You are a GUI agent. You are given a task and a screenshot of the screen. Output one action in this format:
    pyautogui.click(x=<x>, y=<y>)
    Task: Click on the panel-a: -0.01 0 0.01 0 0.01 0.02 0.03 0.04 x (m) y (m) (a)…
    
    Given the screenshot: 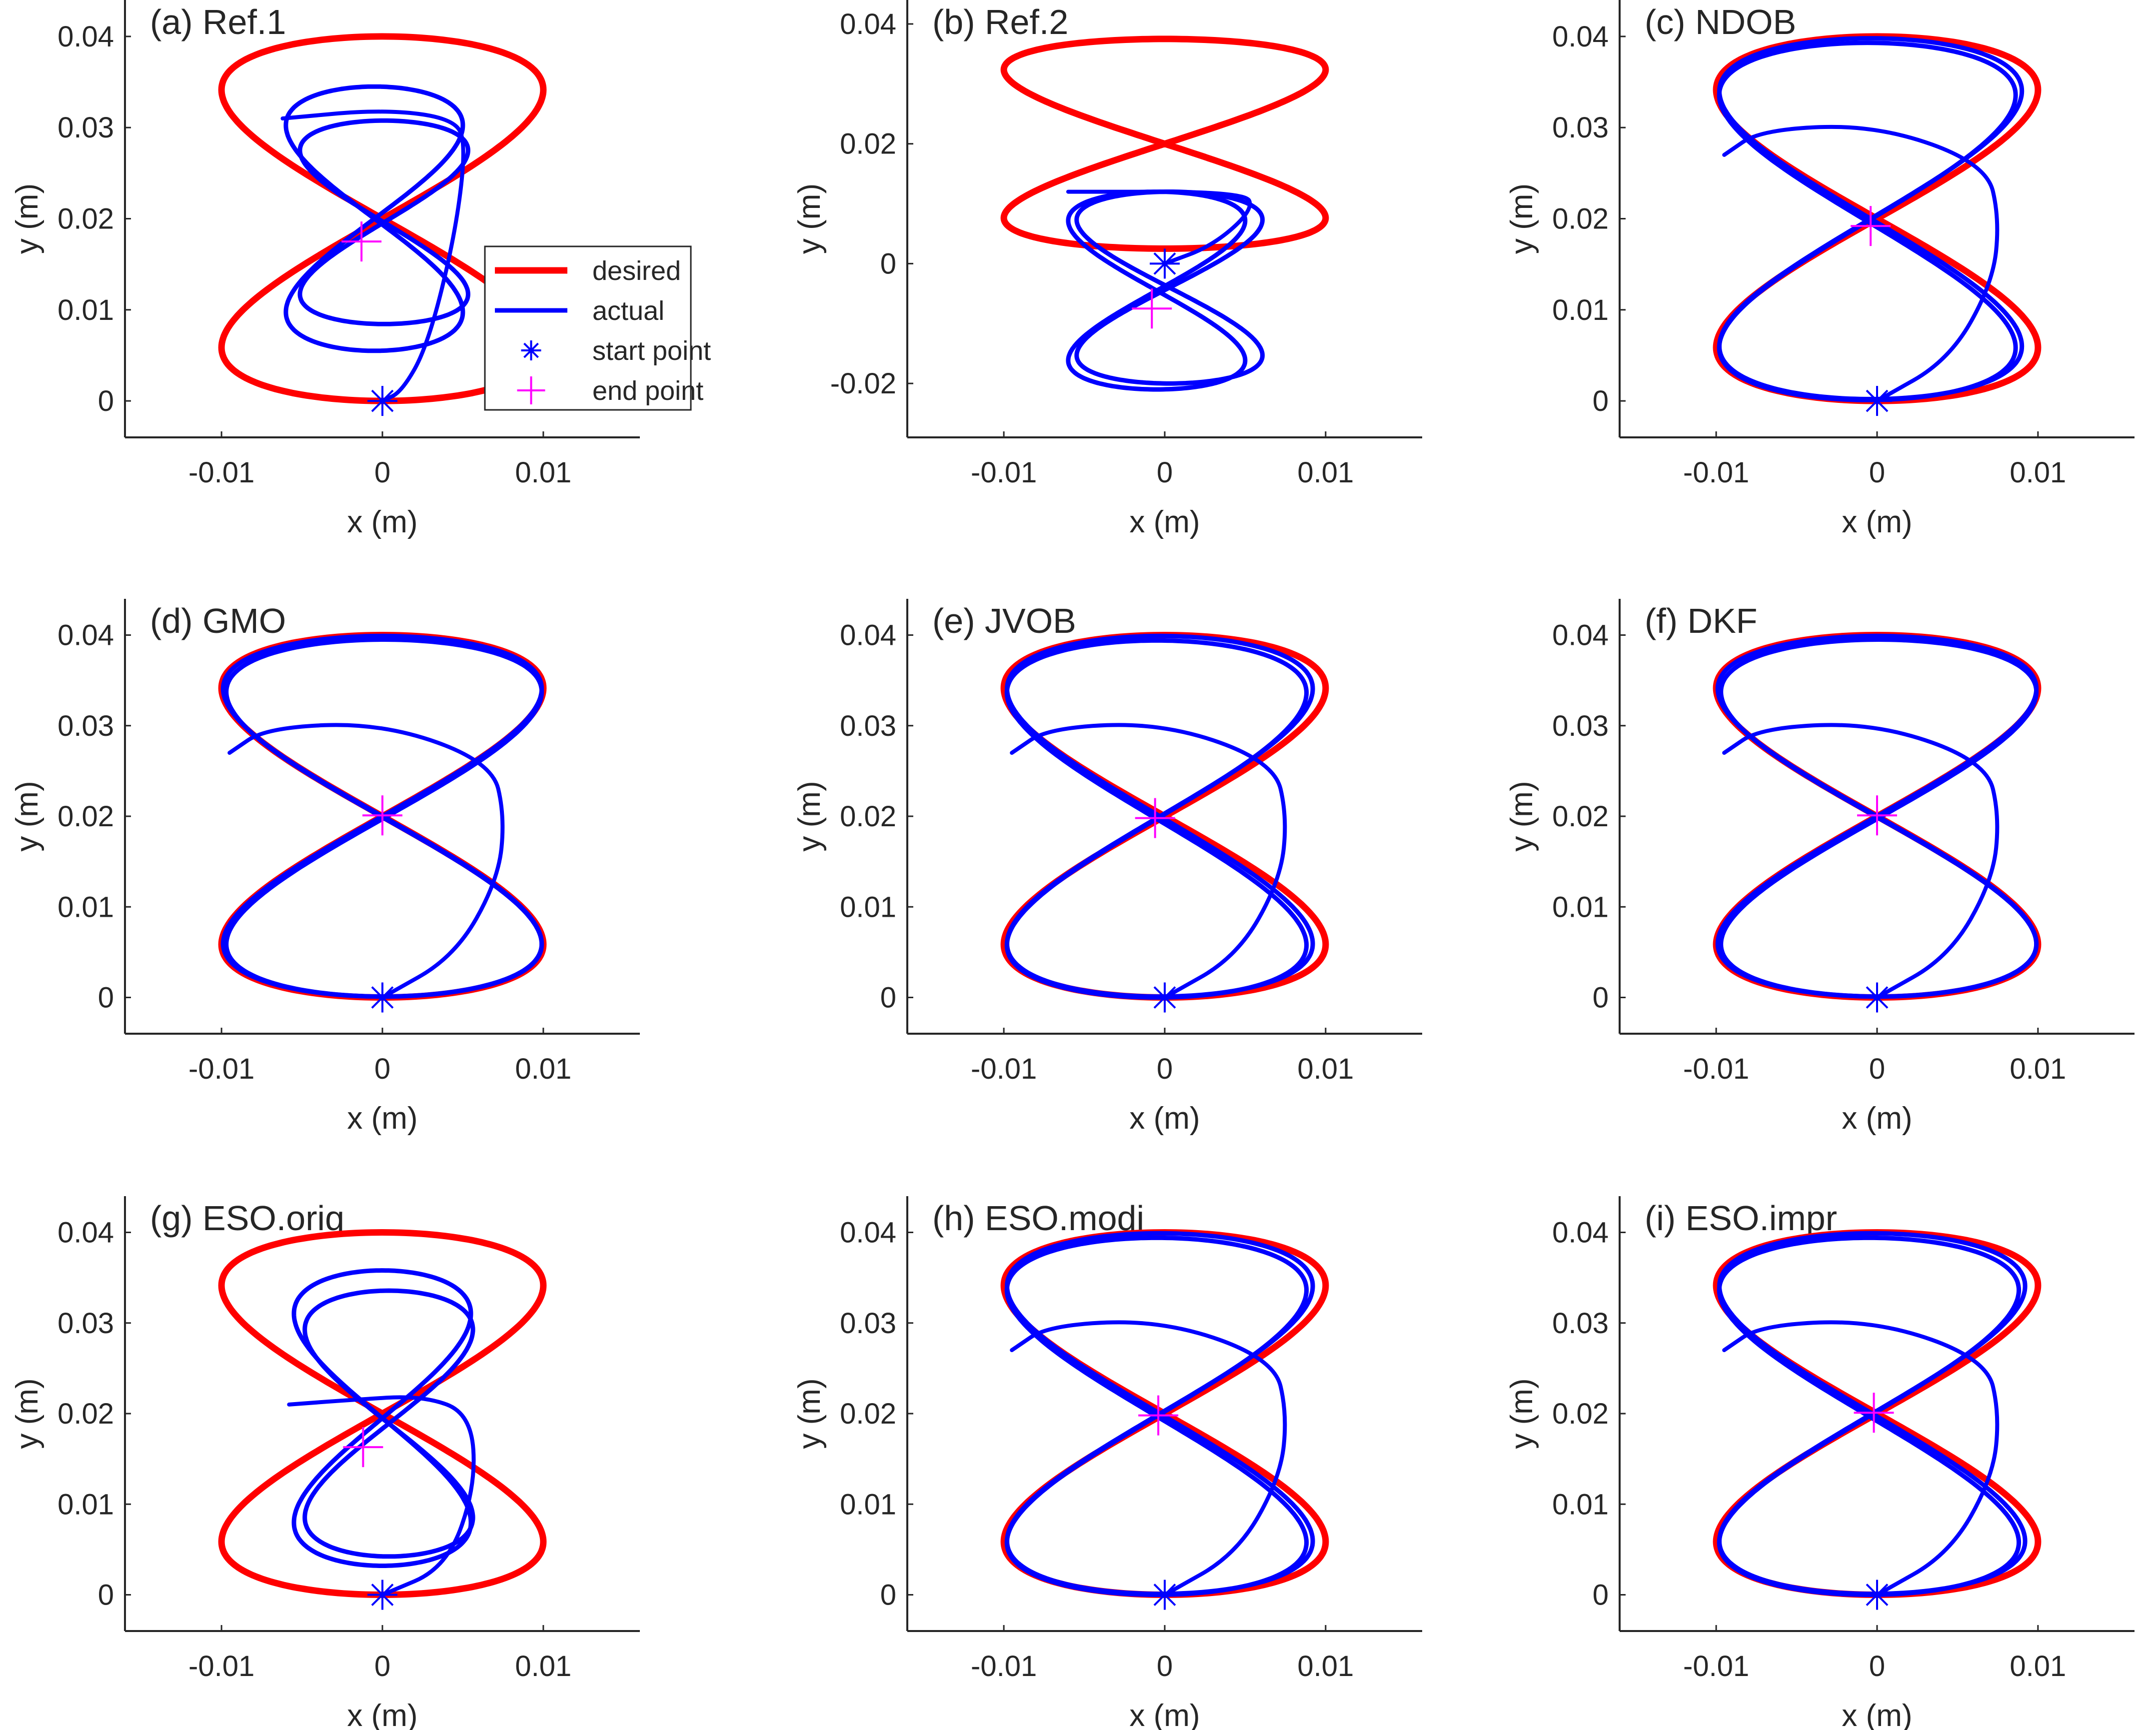 What is the action you would take?
    pyautogui.click(x=360, y=269)
    